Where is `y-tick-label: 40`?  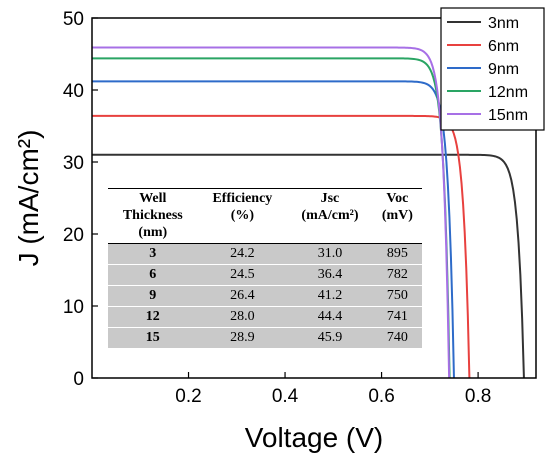
y-tick-label: 40 is located at coordinates (73, 91).